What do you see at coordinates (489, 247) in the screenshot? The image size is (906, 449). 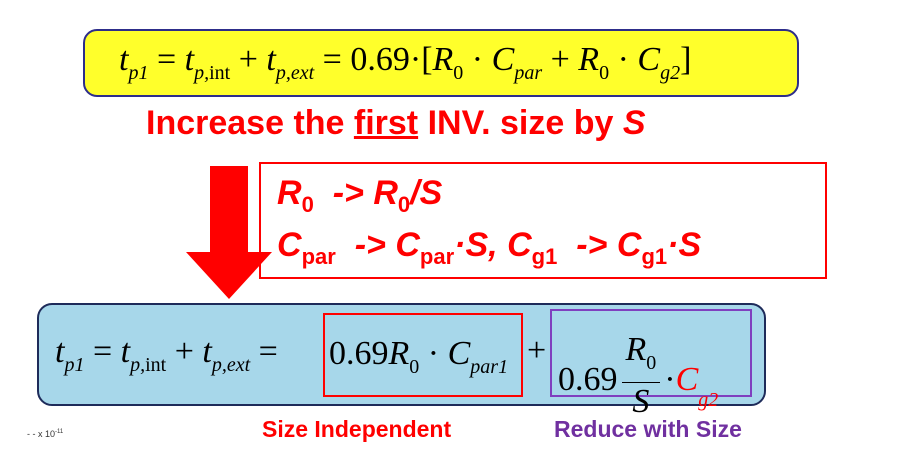 I see `rule-capacitances: Cpar -> Cpar·S, Cg1 -> Cg1·S` at bounding box center [489, 247].